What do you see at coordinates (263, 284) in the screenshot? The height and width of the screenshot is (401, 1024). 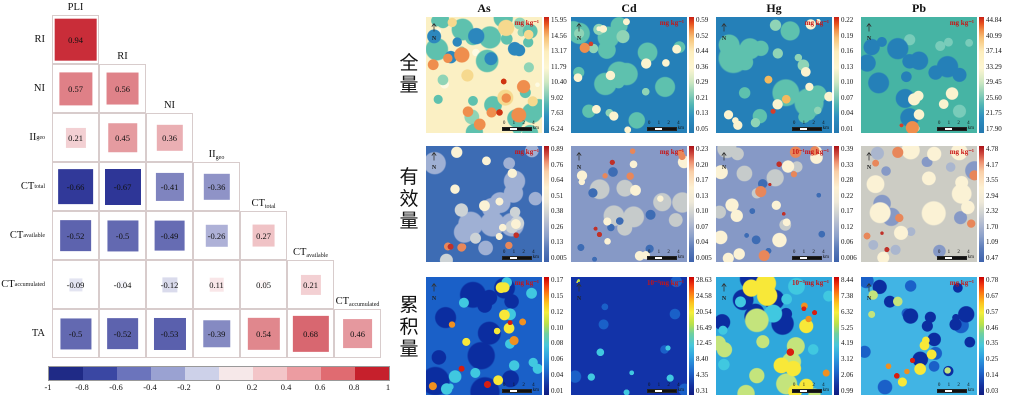 I see `matrix-cell-value: 0.05` at bounding box center [263, 284].